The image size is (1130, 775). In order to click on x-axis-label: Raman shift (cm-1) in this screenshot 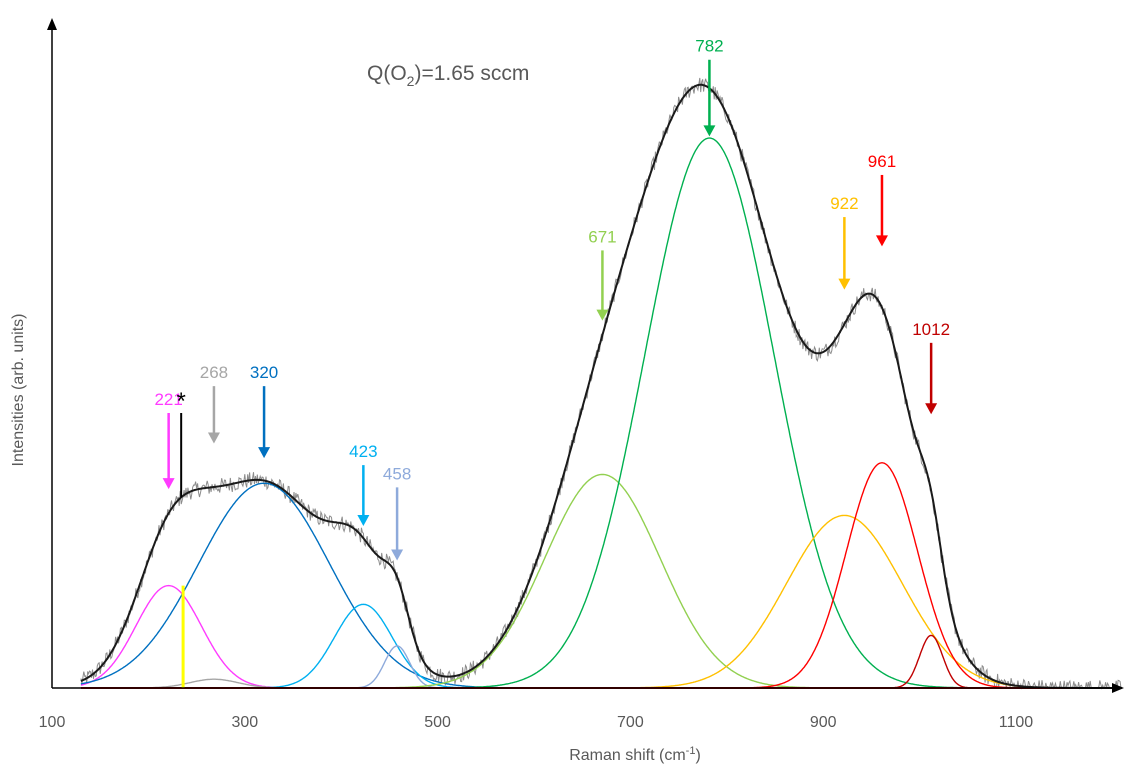, I will do `click(635, 754)`.